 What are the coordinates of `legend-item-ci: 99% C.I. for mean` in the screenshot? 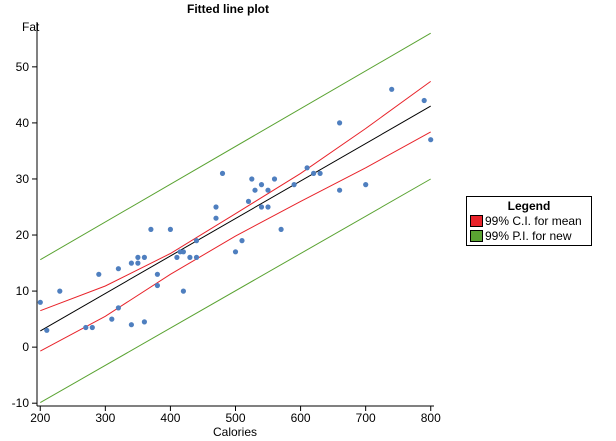 It's located at (530, 220).